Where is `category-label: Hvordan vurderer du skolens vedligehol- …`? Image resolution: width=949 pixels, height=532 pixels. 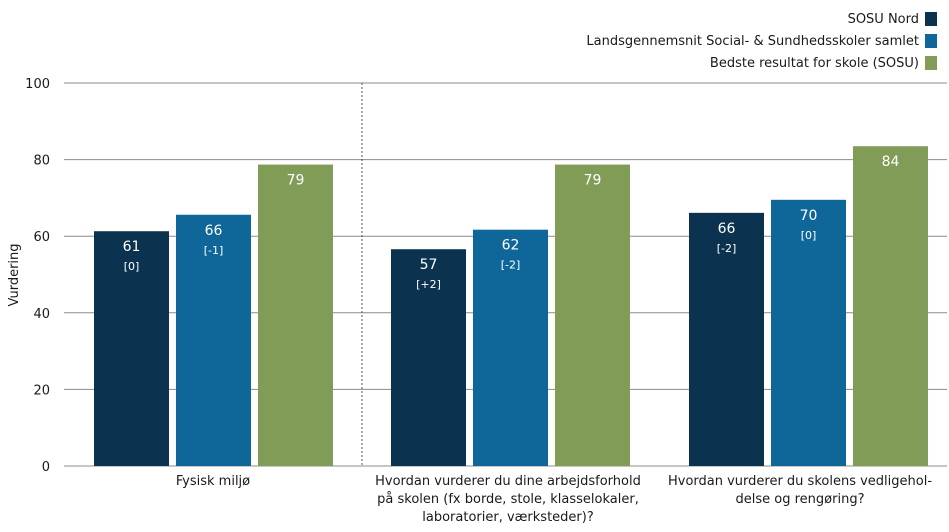 category-label: Hvordan vurderer du skolens vedligehol- … is located at coordinates (800, 490).